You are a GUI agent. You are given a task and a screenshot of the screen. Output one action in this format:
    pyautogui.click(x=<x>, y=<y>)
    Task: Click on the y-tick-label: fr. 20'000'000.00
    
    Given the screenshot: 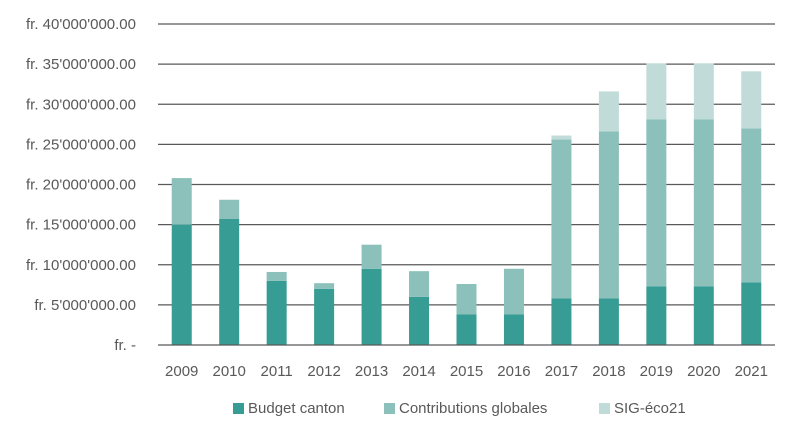 What is the action you would take?
    pyautogui.click(x=81, y=185)
    